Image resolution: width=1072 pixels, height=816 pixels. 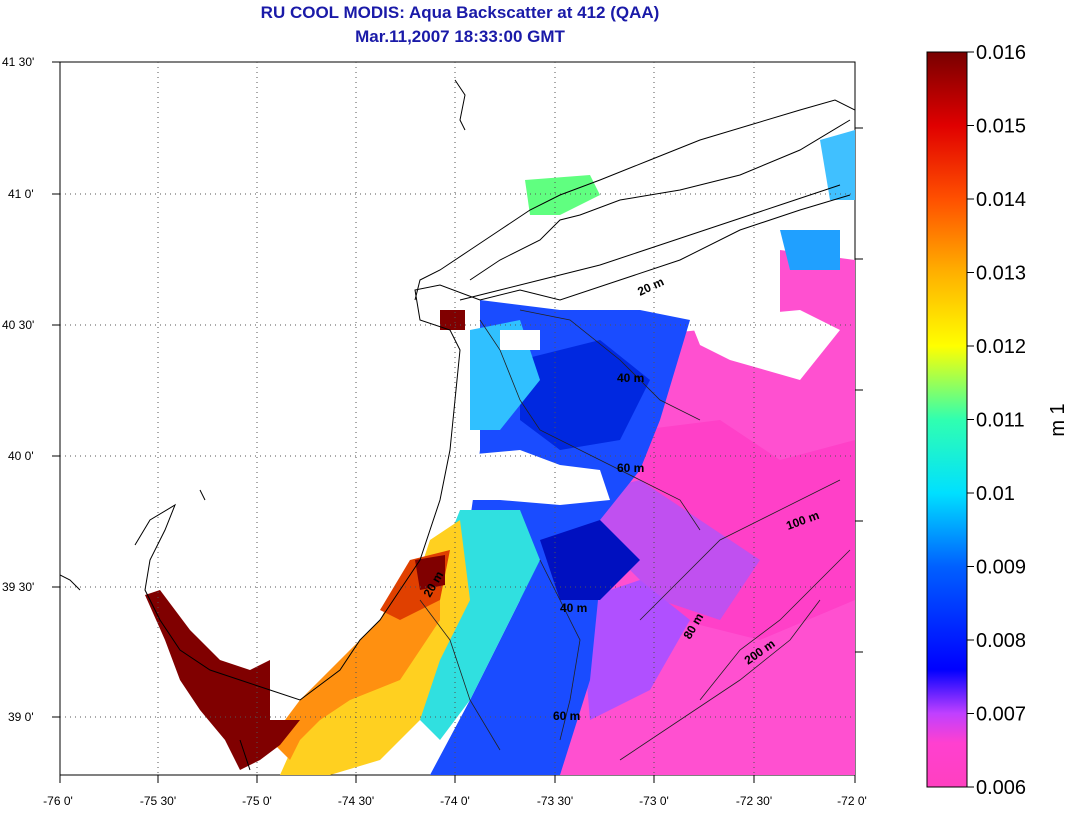 What do you see at coordinates (1001, 53) in the screenshot?
I see `colorbar-label: 0.016` at bounding box center [1001, 53].